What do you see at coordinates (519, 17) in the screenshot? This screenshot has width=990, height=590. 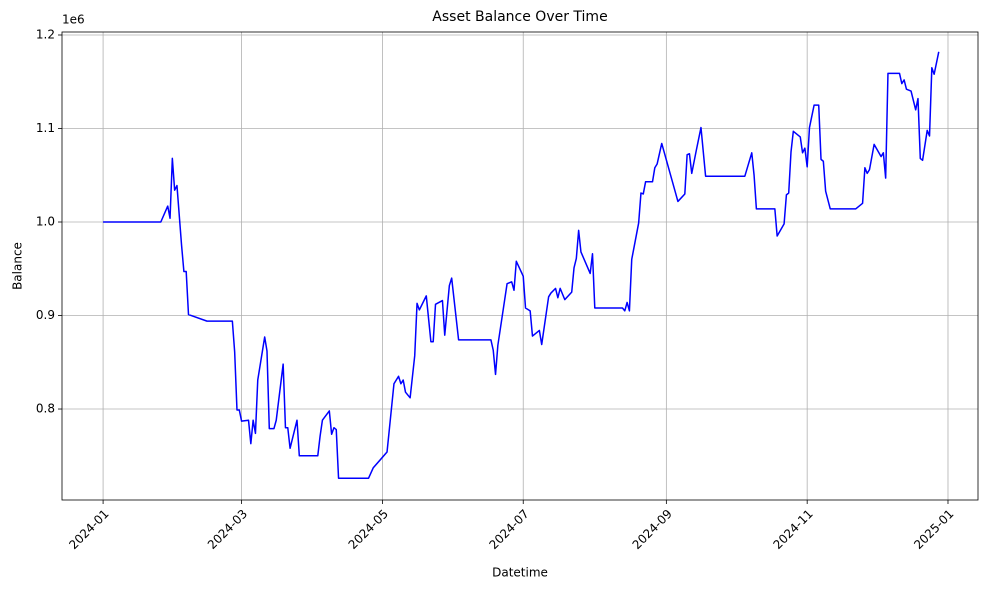 I see `chart-title: Asset Balance Over Time` at bounding box center [519, 17].